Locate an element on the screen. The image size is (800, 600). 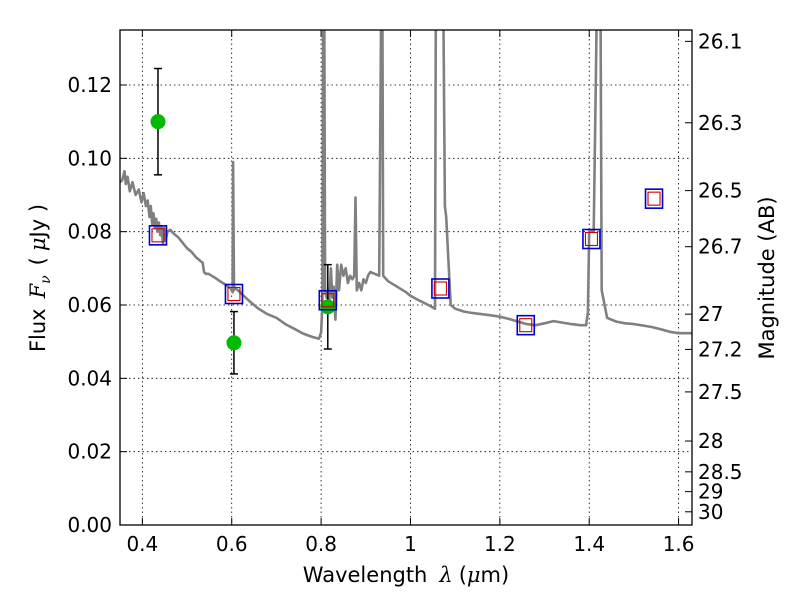
y-axis-label: FluxFν(μJy ) is located at coordinates (40, 278).